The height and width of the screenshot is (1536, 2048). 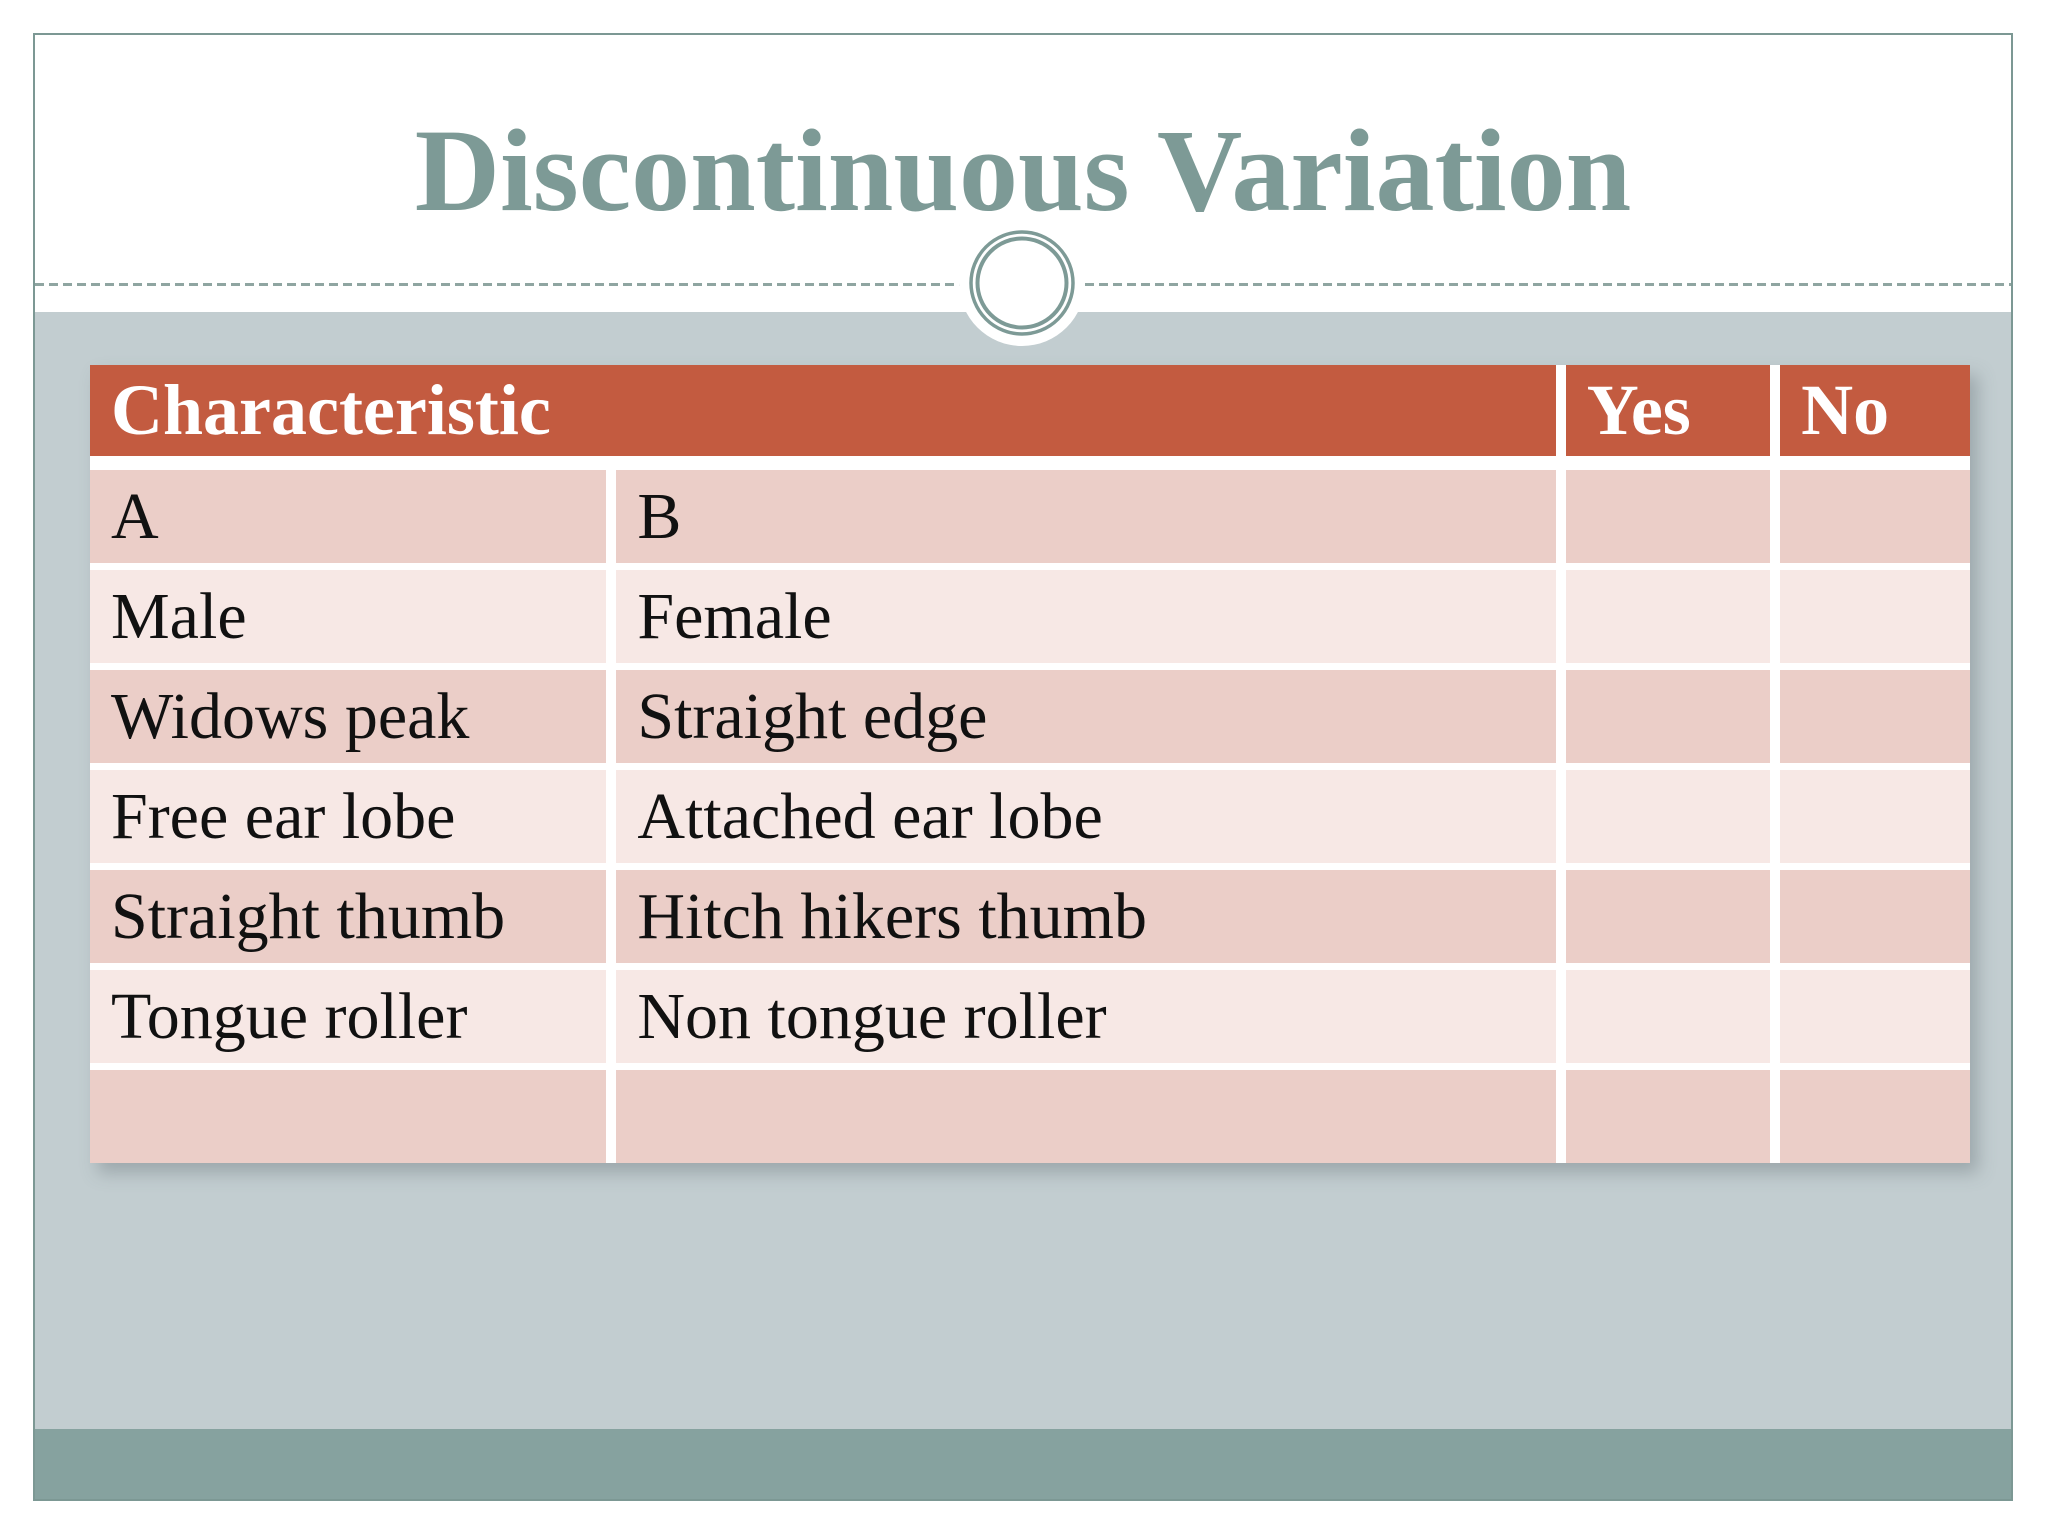 I want to click on header-cell-no: No, so click(x=1875, y=417).